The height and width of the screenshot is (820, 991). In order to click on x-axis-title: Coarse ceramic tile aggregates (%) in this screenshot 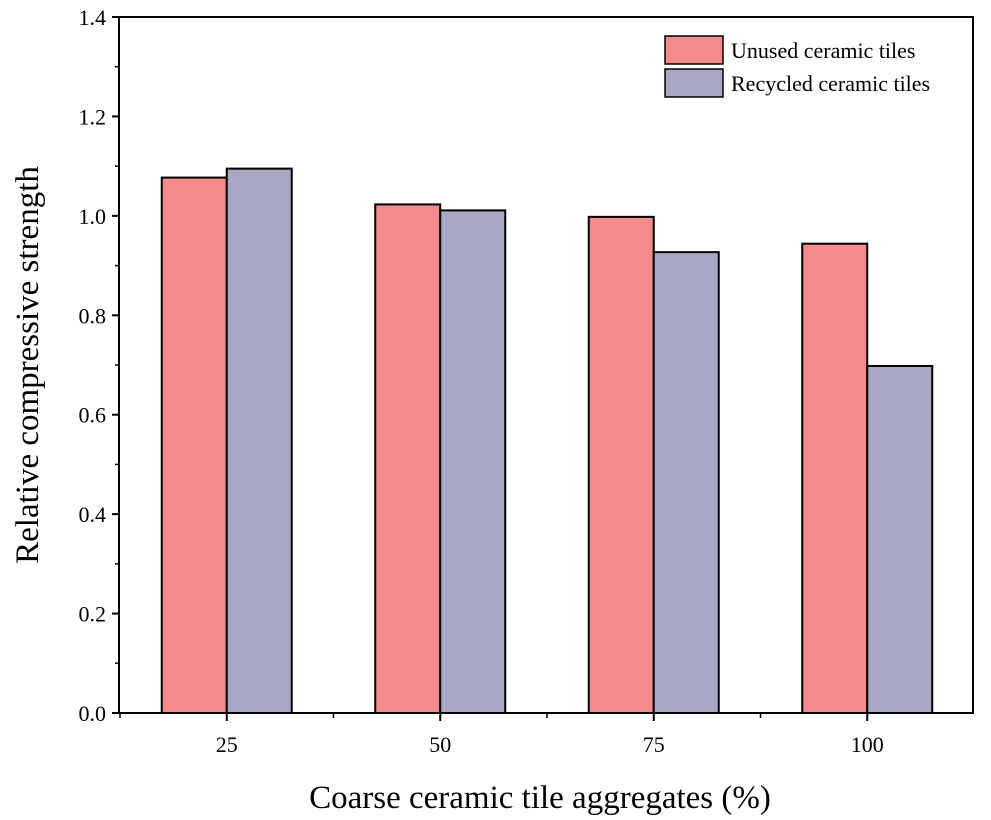, I will do `click(540, 798)`.